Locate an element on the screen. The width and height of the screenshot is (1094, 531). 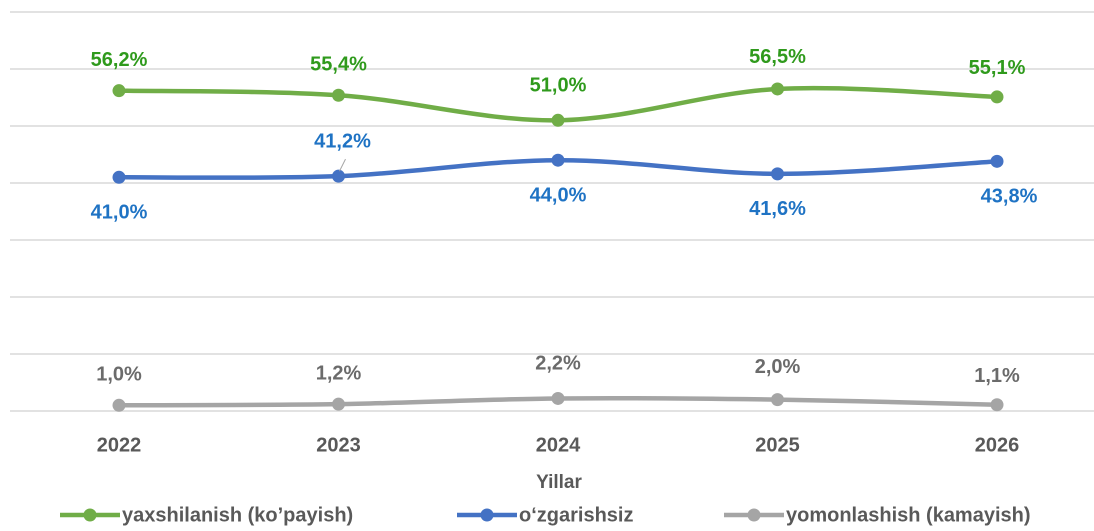
data-label: 1,2% is located at coordinates (339, 373).